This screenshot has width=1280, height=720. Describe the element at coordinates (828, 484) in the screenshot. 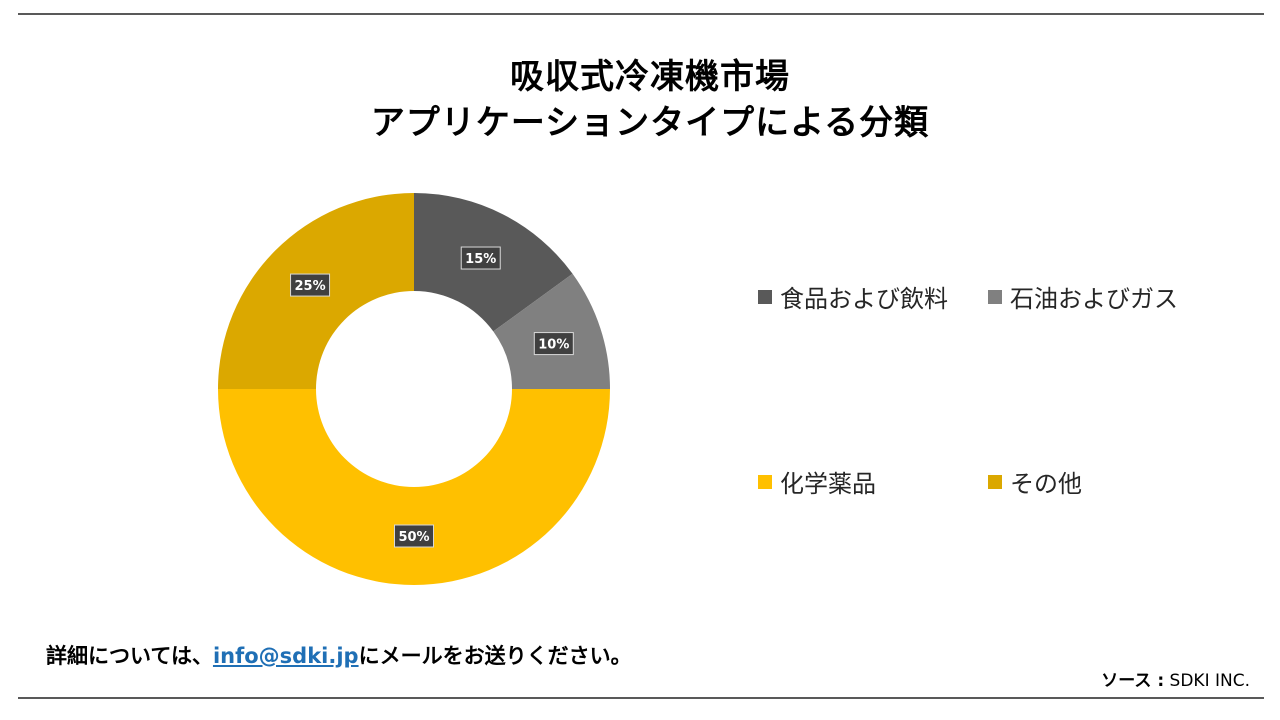

I see `legend-label-chemicals: 化学薬品` at that location.